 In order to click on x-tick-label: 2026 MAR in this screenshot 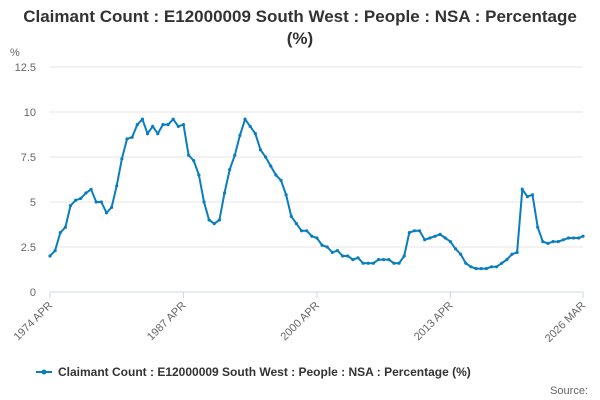, I will do `click(565, 322)`.